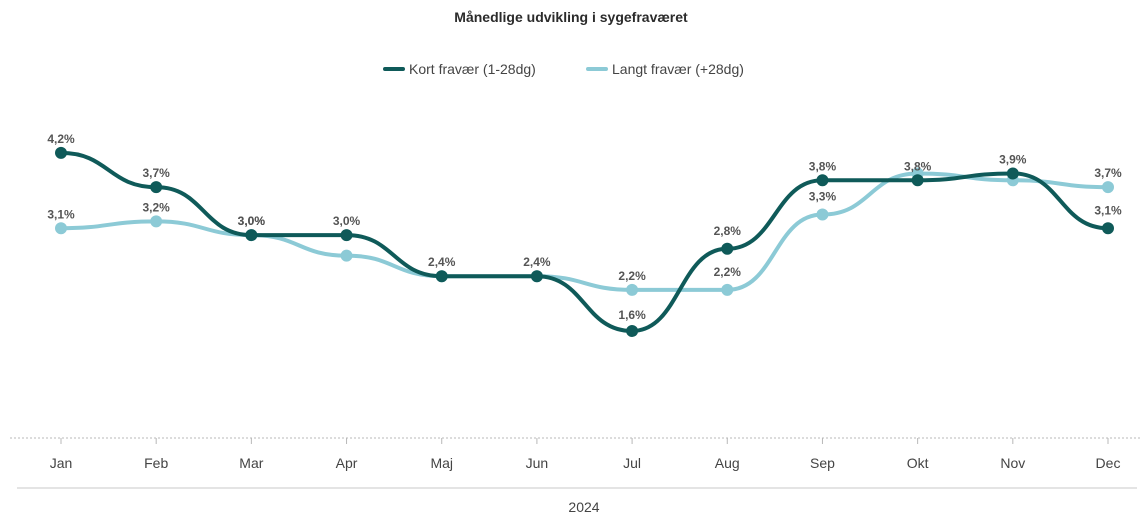 Image resolution: width=1143 pixels, height=517 pixels. Describe the element at coordinates (822, 214) in the screenshot. I see `data-point-langt-sep` at that location.